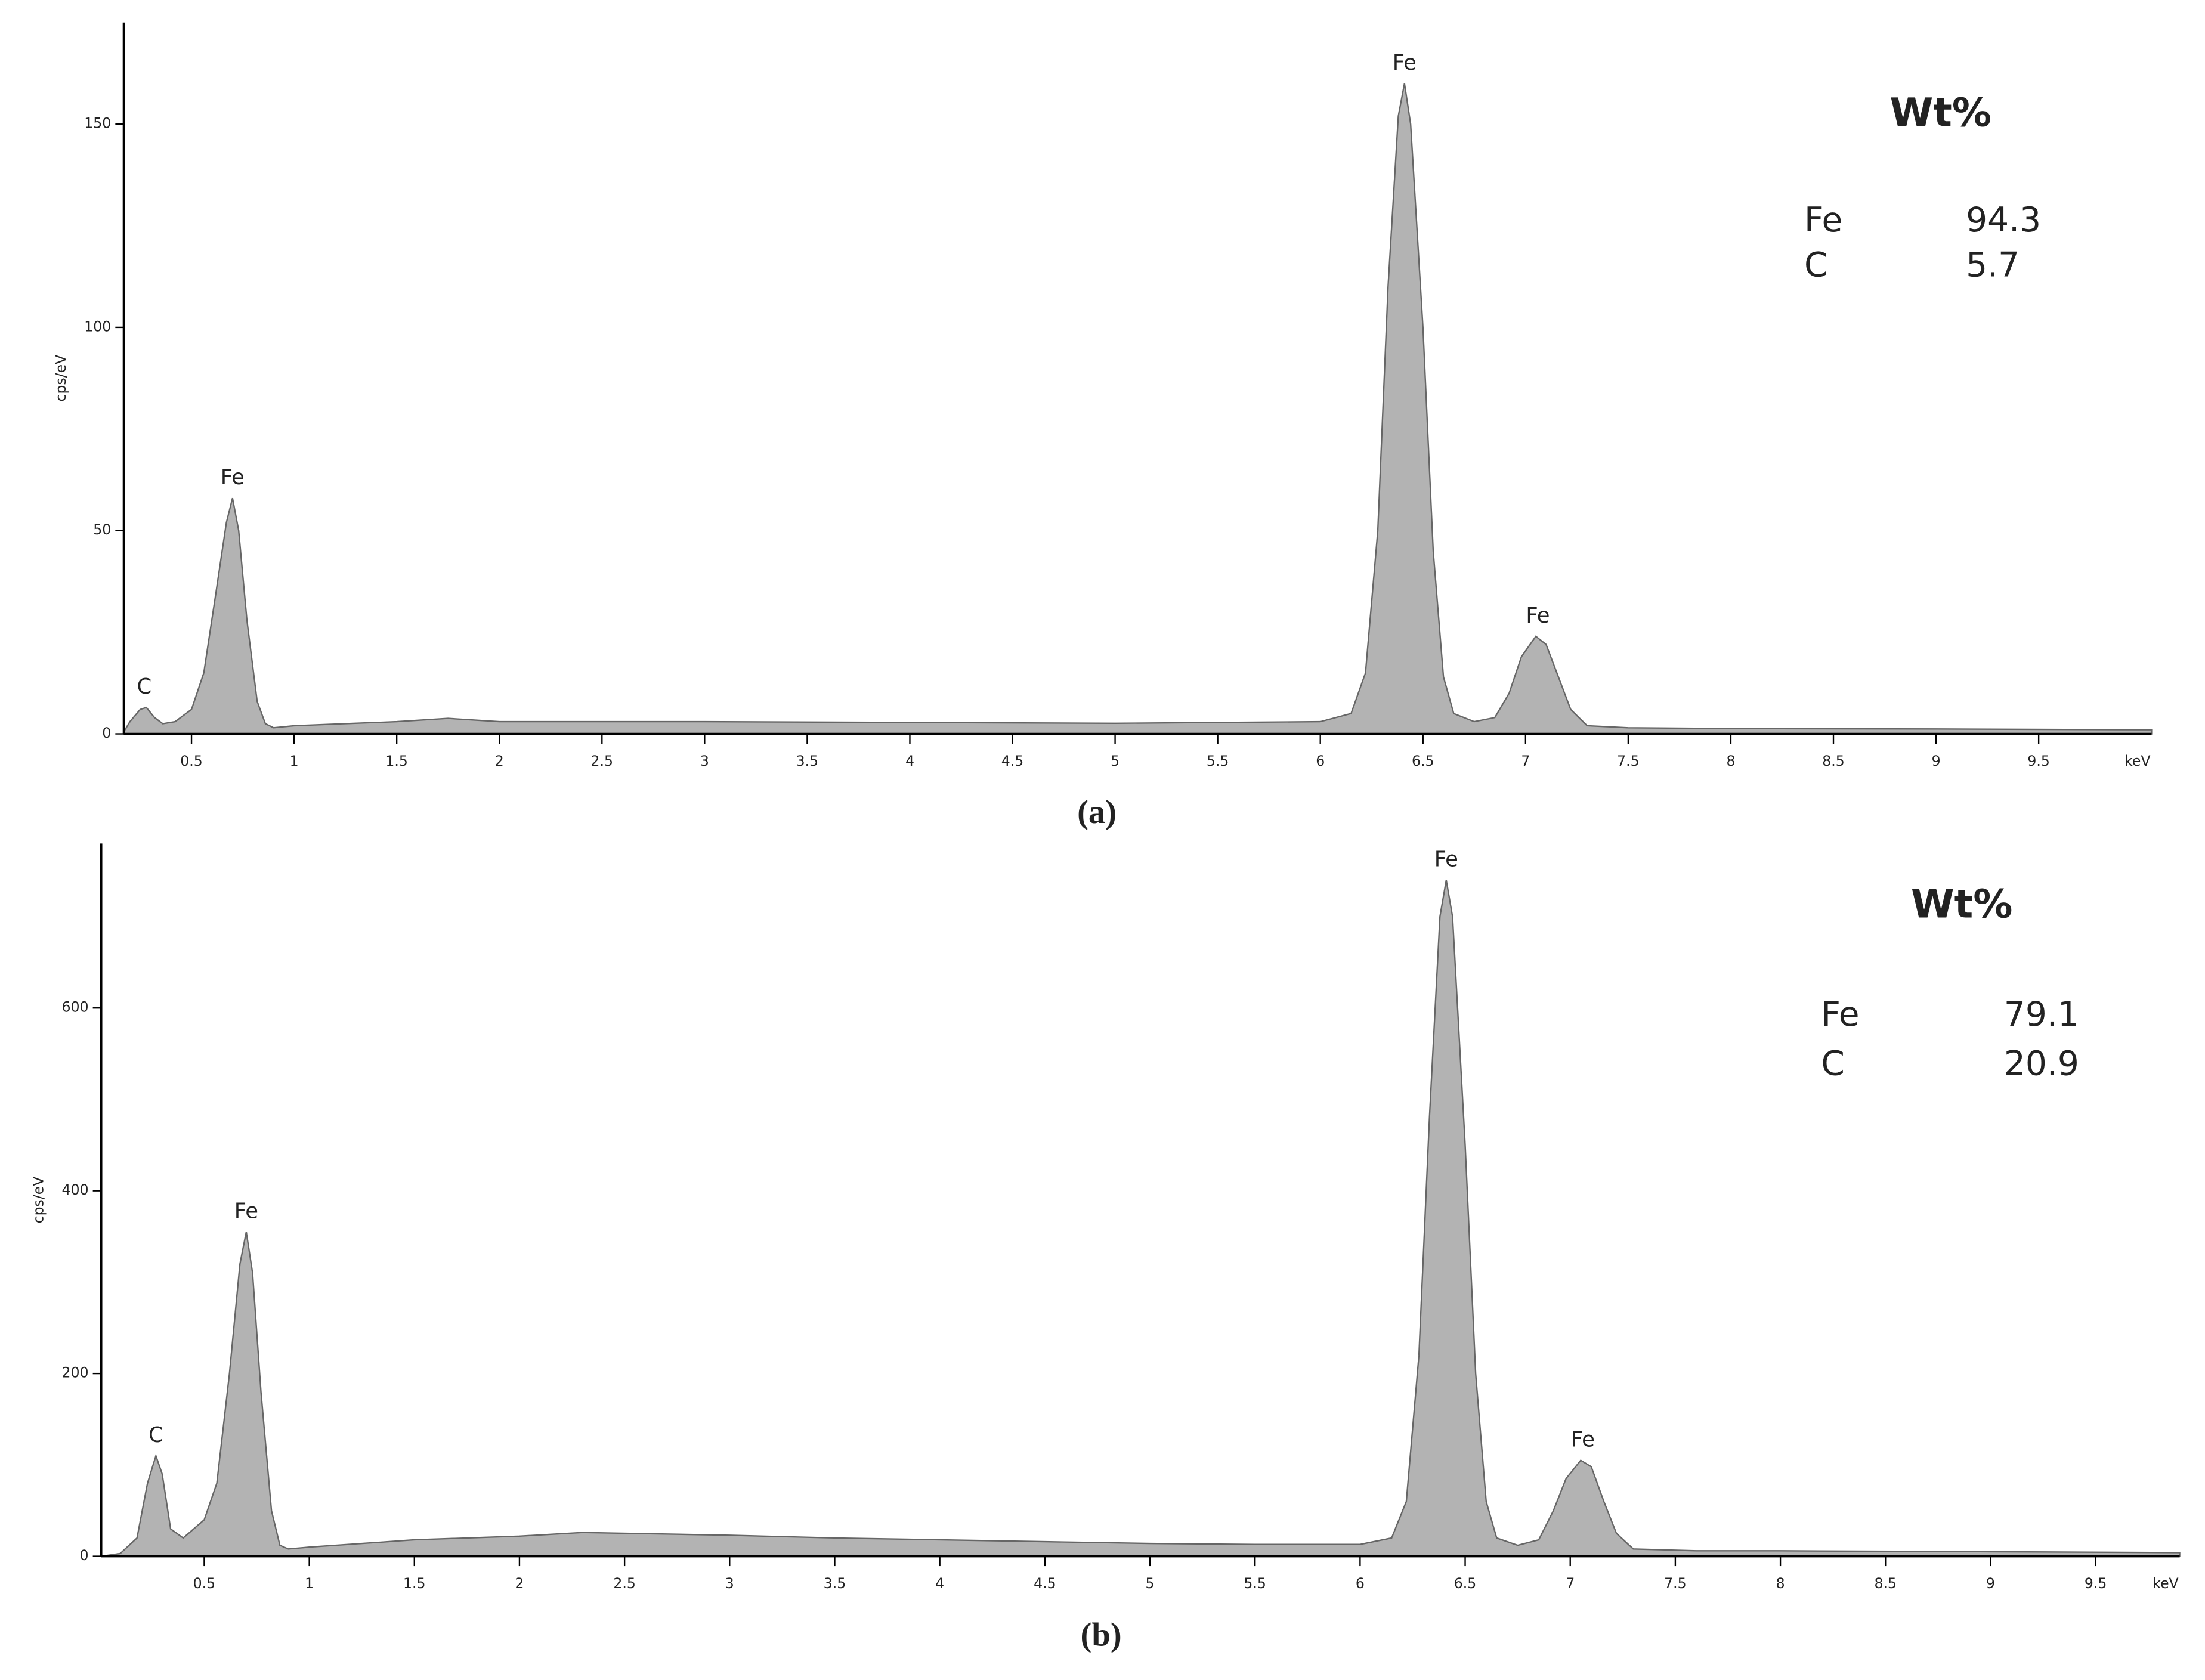 This screenshot has width=2205, height=1680. Describe the element at coordinates (2041, 1015) in the screenshot. I see `composition-value: 79.1` at that location.